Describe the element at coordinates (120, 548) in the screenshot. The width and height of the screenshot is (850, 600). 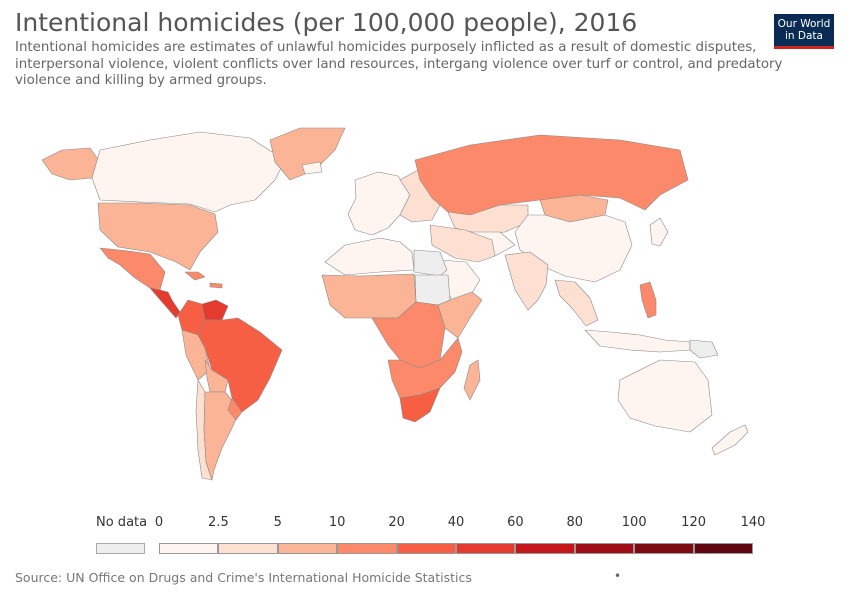
I see `legend-nodata-swatch` at that location.